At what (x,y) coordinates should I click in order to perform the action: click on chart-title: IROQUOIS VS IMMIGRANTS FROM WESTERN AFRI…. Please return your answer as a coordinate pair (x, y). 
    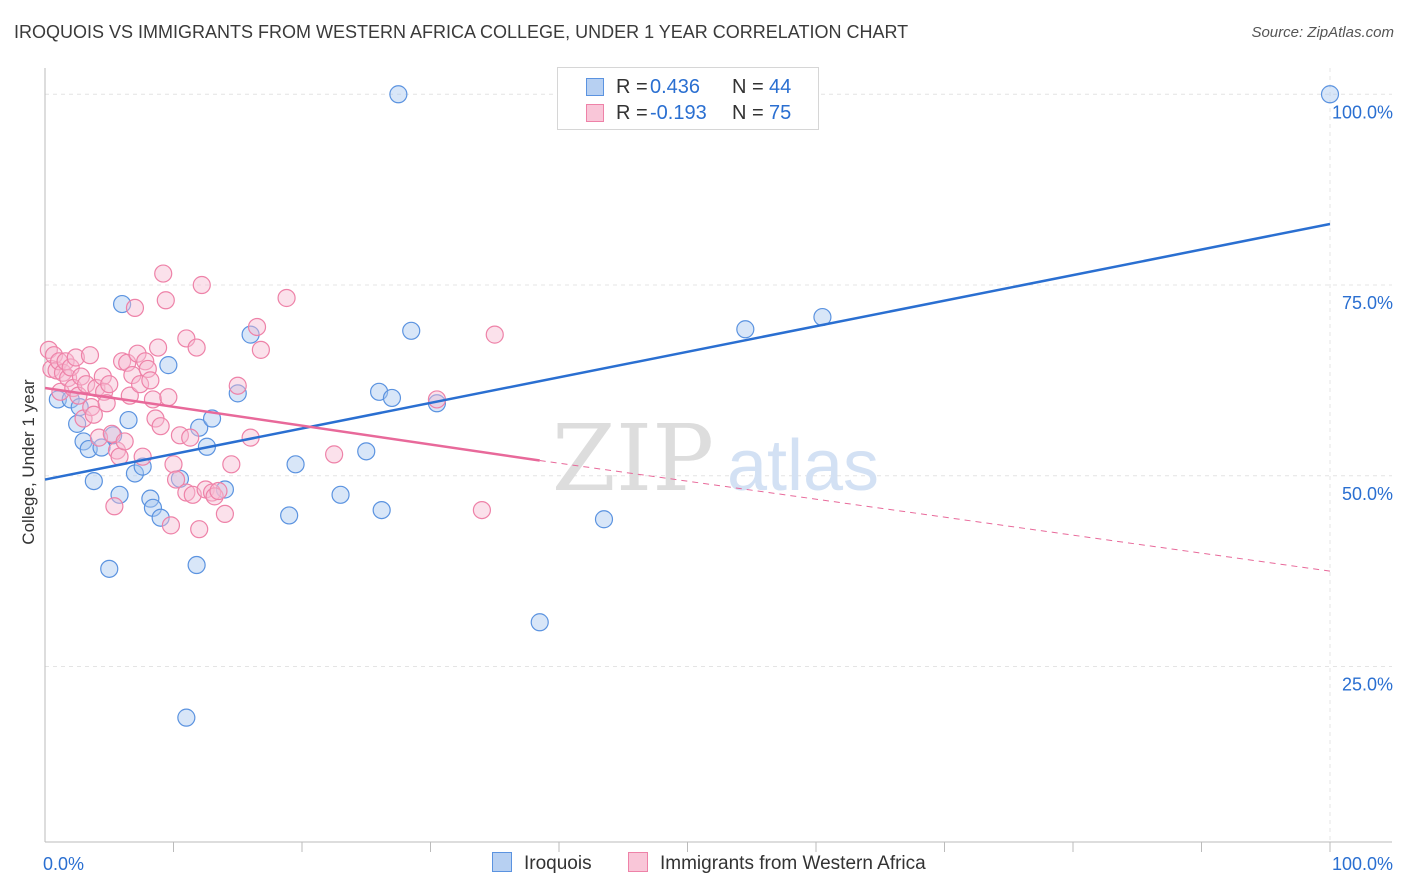
    Looking at the image, I should click on (461, 32).